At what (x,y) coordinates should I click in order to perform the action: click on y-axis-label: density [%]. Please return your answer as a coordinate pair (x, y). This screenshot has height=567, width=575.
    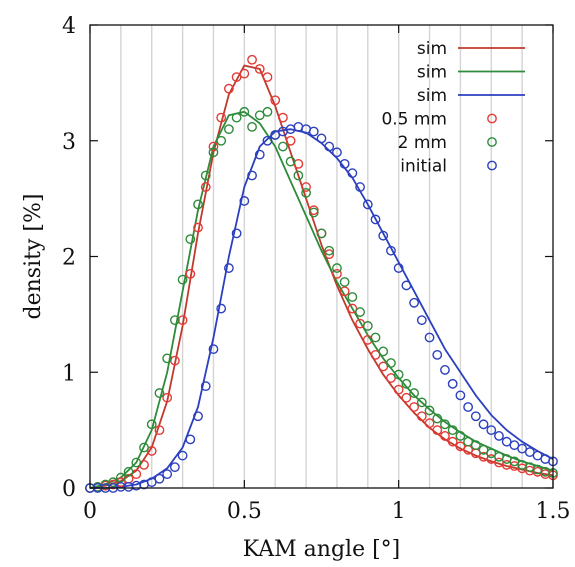
    Looking at the image, I should click on (33, 257).